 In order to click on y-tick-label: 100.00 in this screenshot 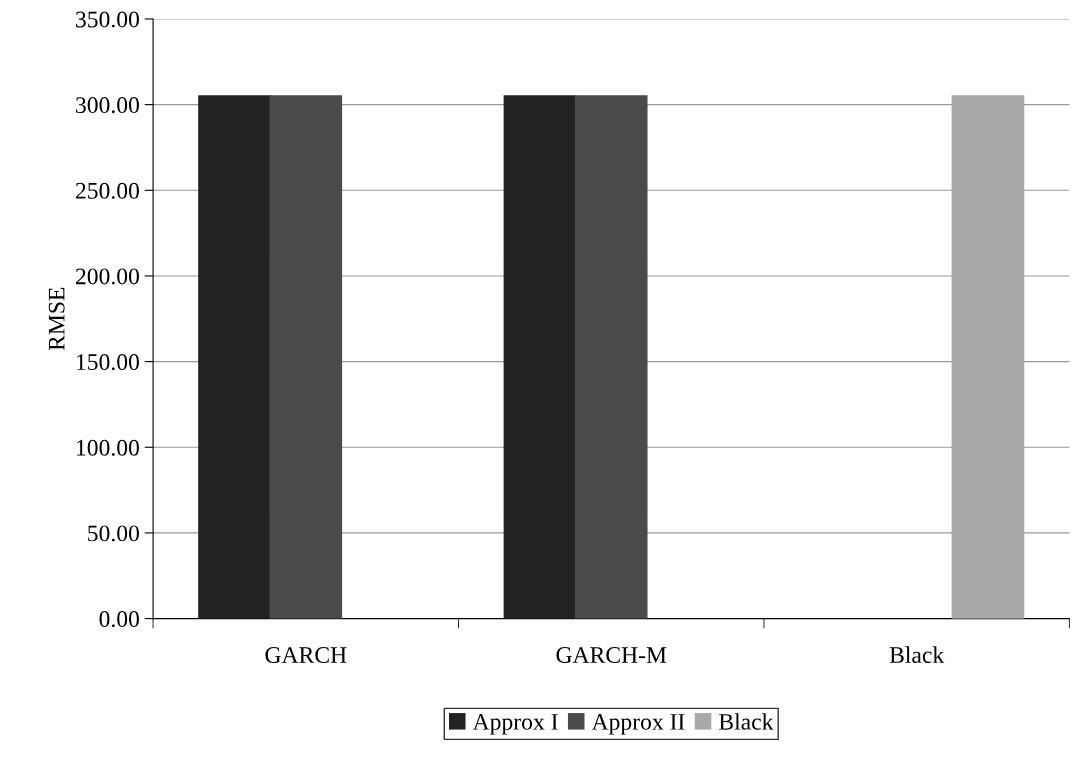, I will do `click(108, 447)`.